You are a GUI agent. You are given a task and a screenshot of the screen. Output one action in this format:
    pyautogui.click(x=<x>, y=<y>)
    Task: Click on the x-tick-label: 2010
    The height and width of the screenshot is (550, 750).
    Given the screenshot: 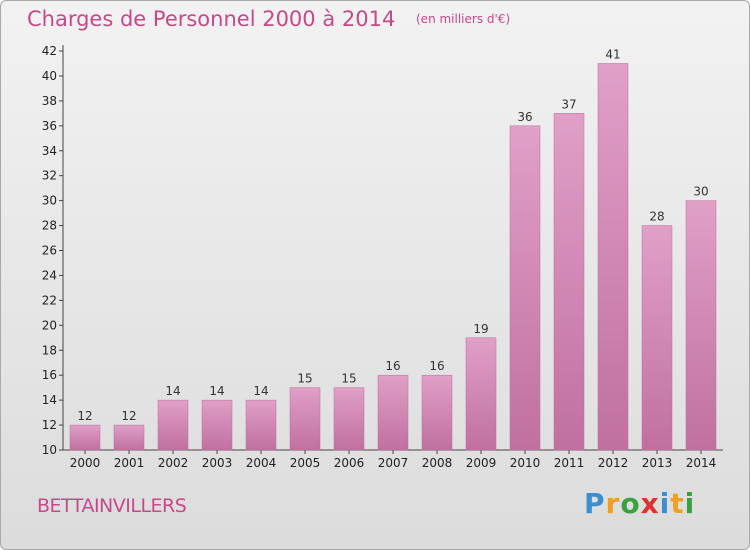 What is the action you would take?
    pyautogui.click(x=525, y=463)
    